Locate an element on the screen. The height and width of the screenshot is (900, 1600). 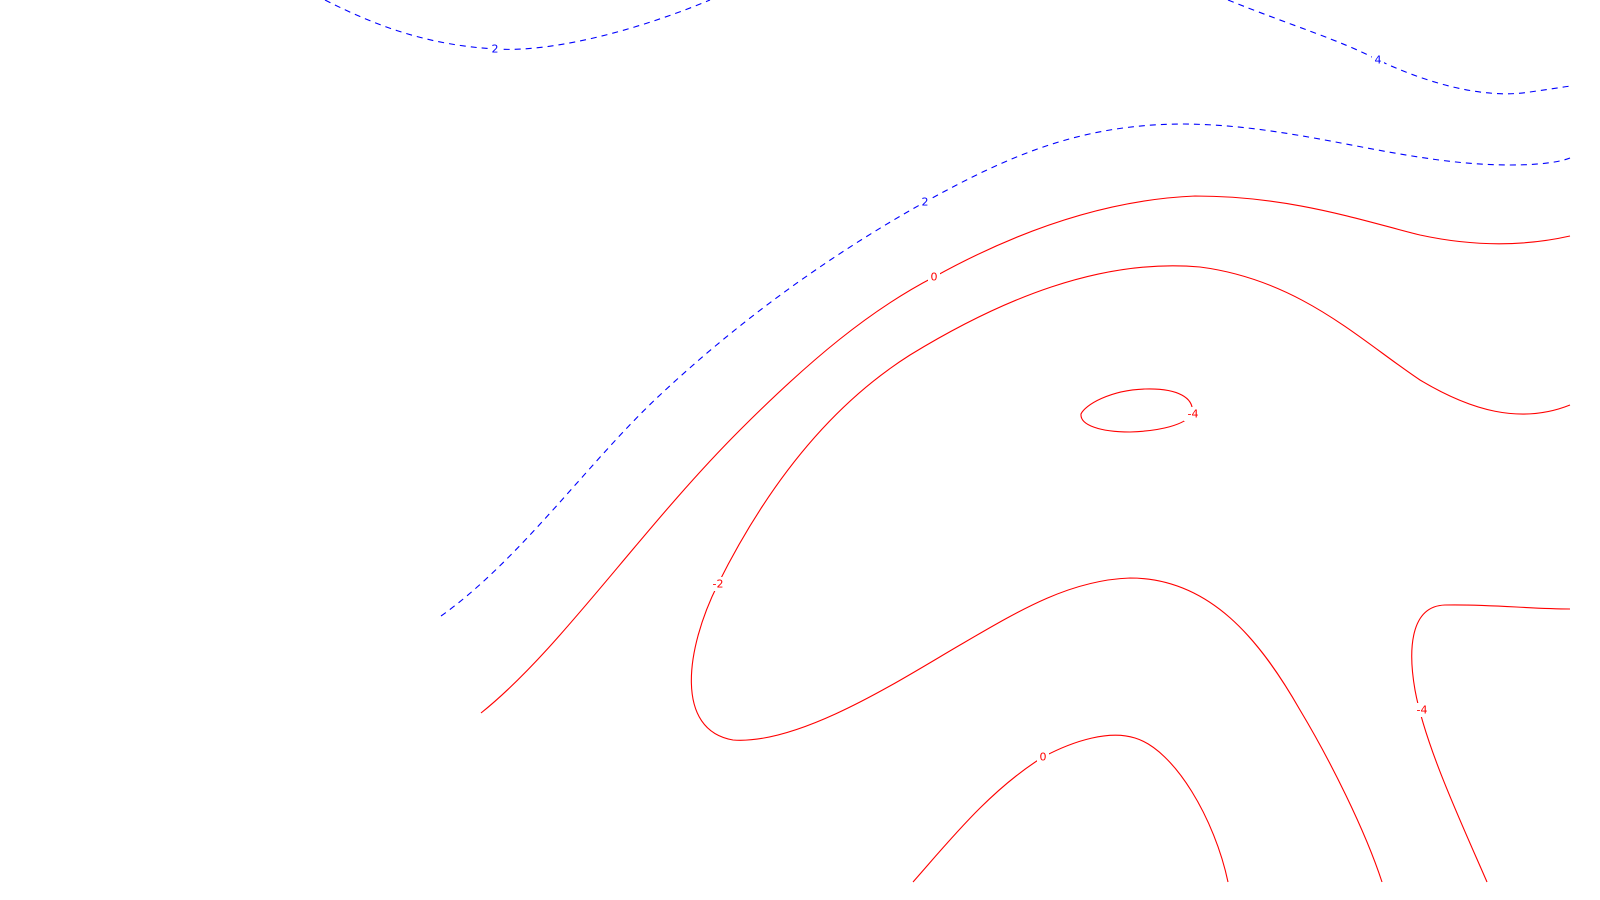
contour-label-c-neg-4-right: -4 is located at coordinates (1422, 710).